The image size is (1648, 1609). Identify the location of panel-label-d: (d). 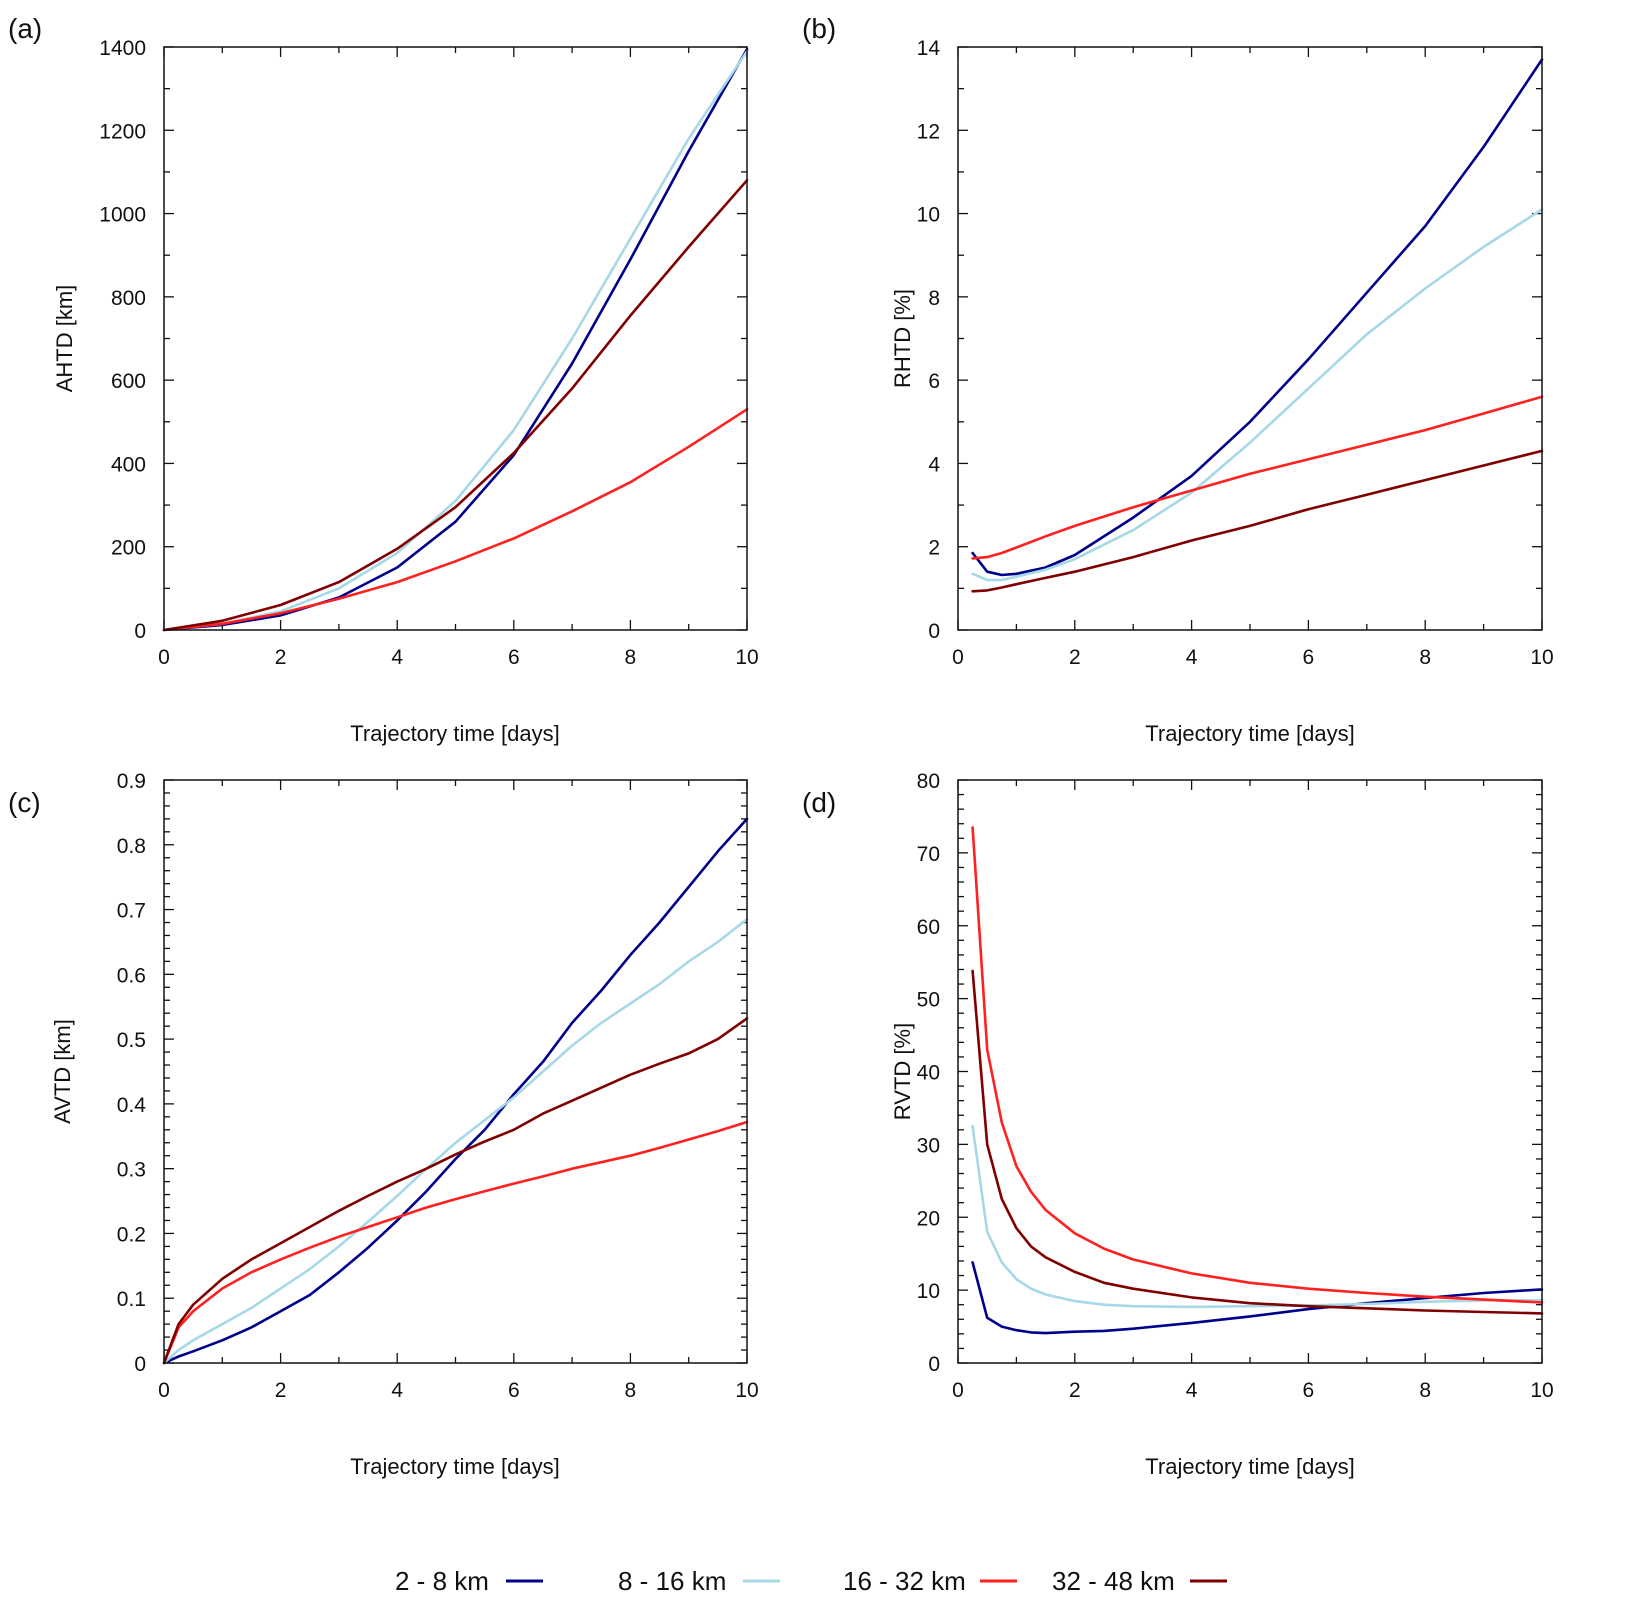
(819, 802).